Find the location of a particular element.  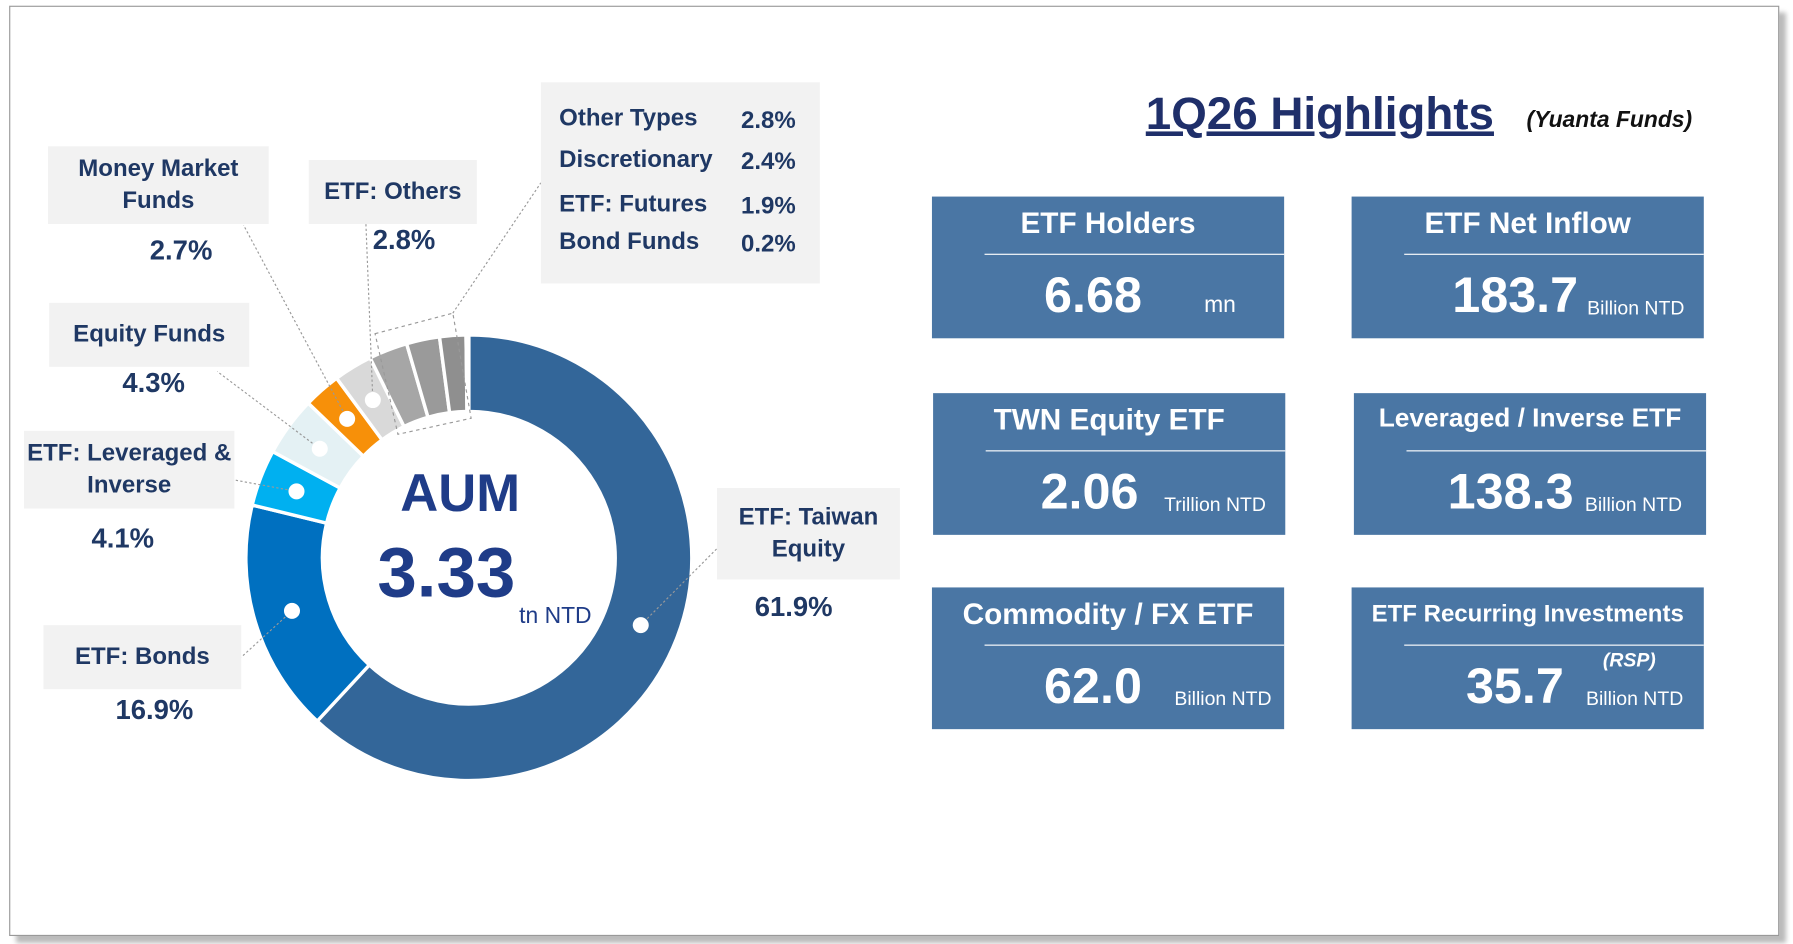

category-label: ETF: Leveraged & Inverse is located at coordinates (129, 469).